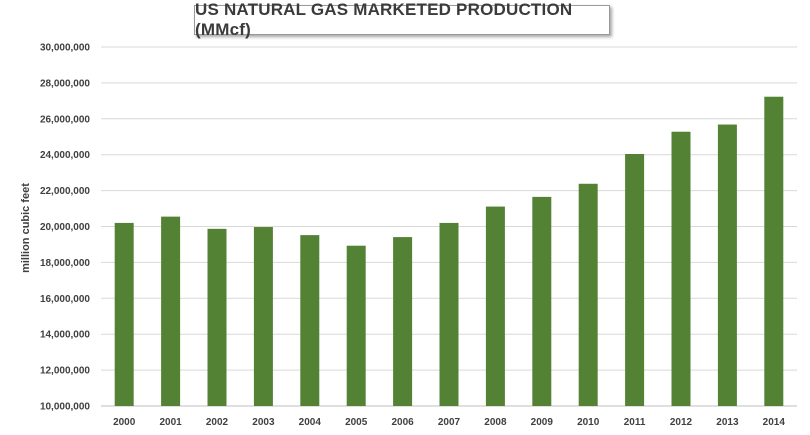  Describe the element at coordinates (263, 422) in the screenshot. I see `x-tick-label: 2003` at that location.